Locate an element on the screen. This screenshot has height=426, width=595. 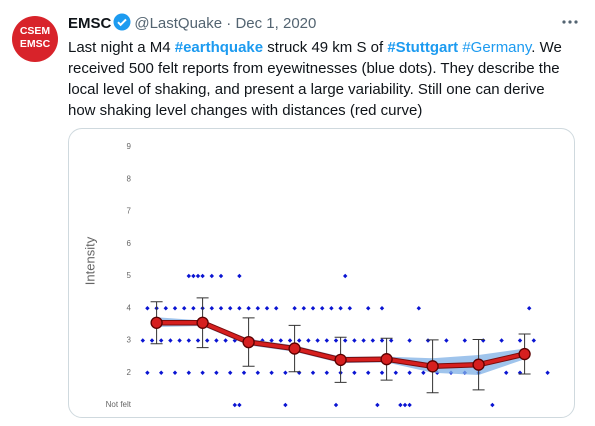
more-button is located at coordinates (570, 22).